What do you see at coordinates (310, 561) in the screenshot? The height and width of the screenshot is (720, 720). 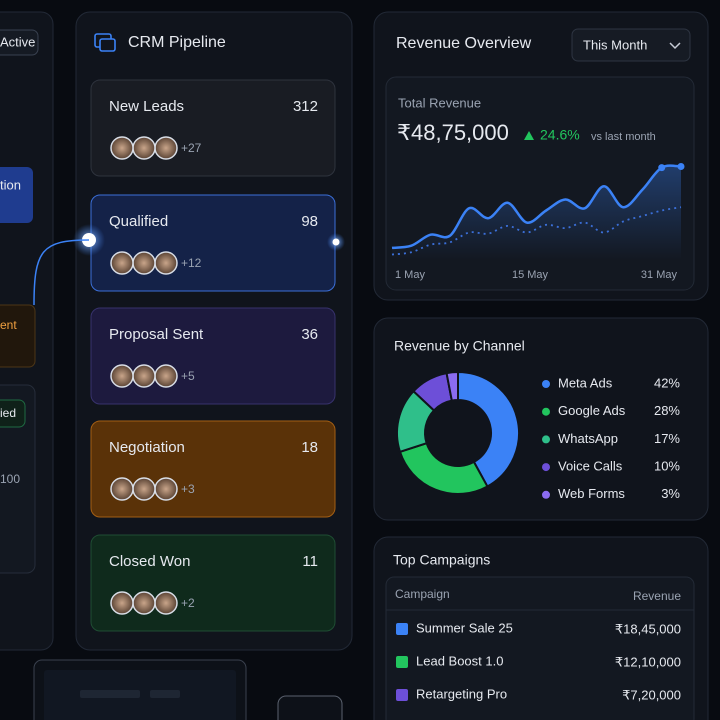 I see `stage-count: 11` at bounding box center [310, 561].